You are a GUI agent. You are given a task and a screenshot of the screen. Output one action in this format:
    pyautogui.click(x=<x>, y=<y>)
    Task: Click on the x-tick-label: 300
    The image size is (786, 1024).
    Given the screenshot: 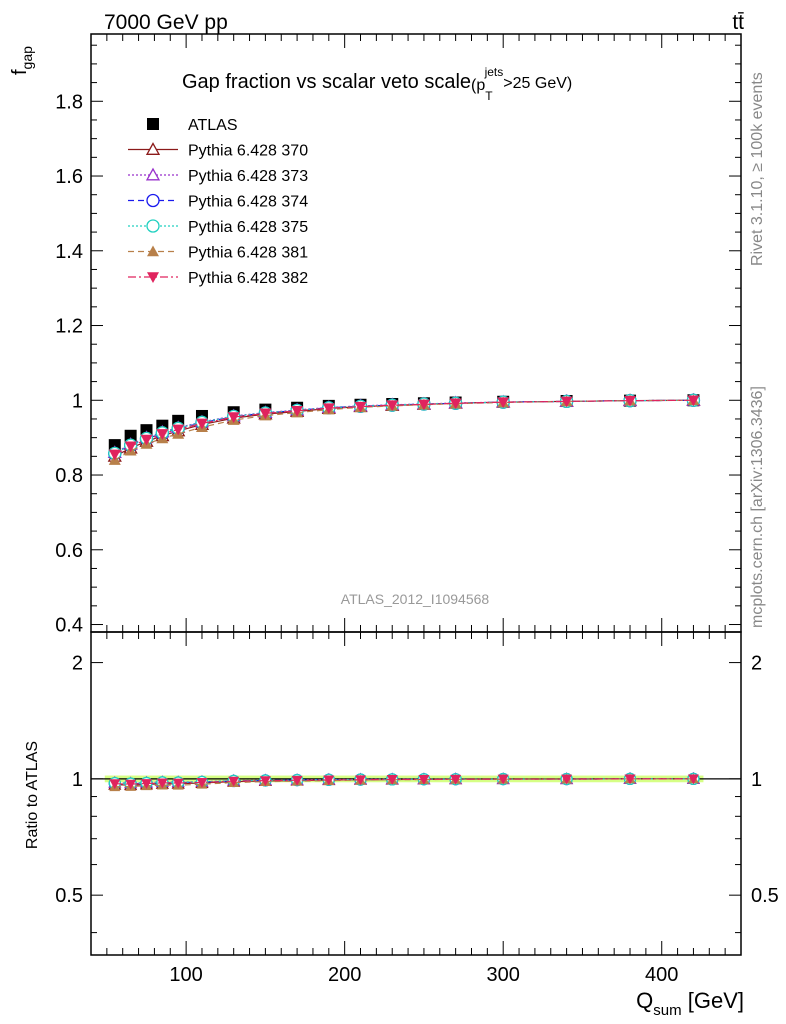 What is the action you would take?
    pyautogui.click(x=503, y=975)
    